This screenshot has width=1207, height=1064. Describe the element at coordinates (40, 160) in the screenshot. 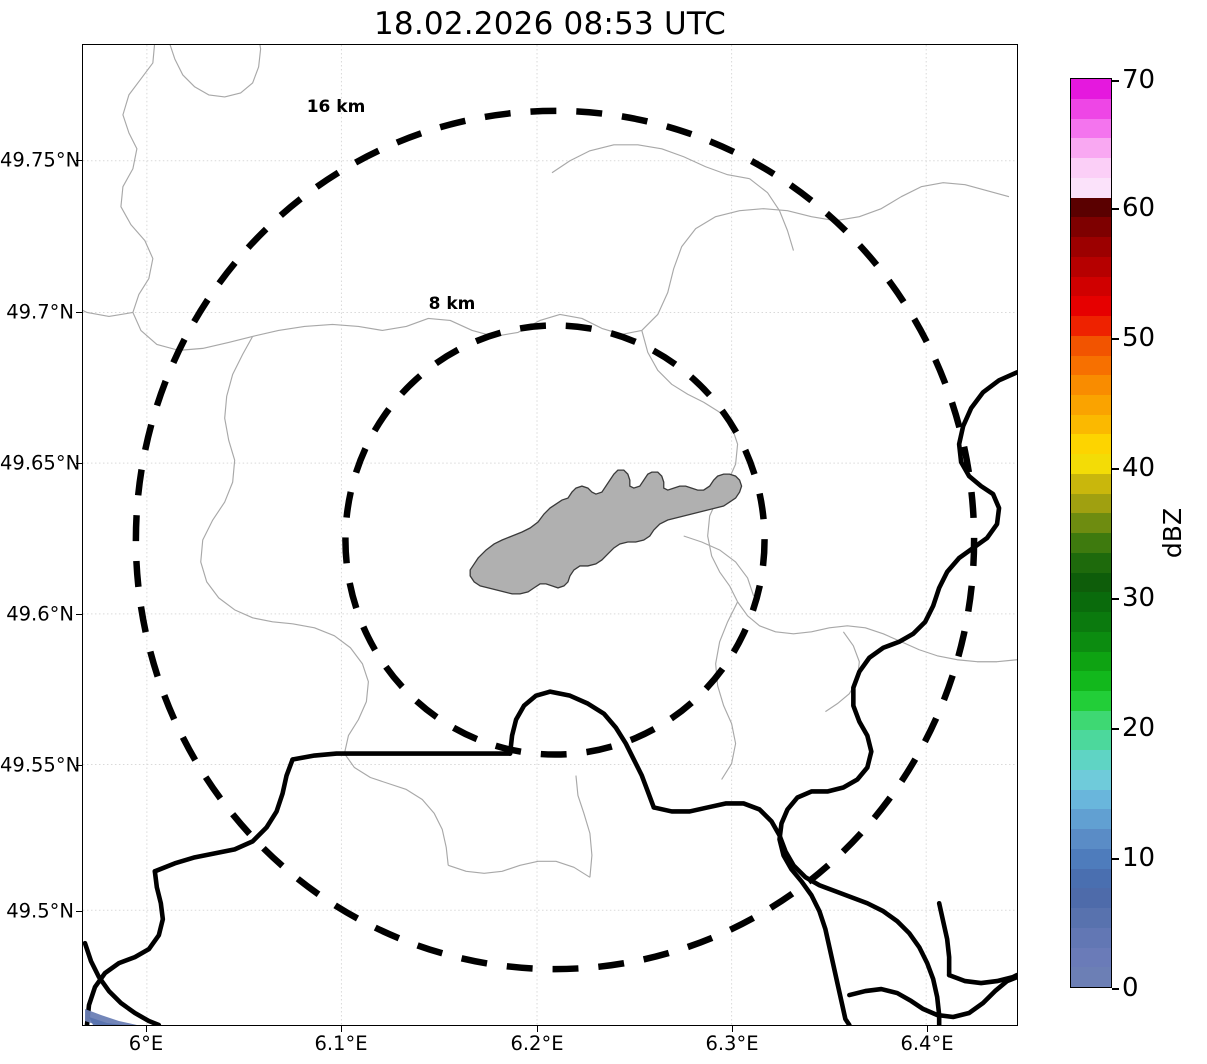

I see `y-tick-label-4975: 49.75°N` at that location.